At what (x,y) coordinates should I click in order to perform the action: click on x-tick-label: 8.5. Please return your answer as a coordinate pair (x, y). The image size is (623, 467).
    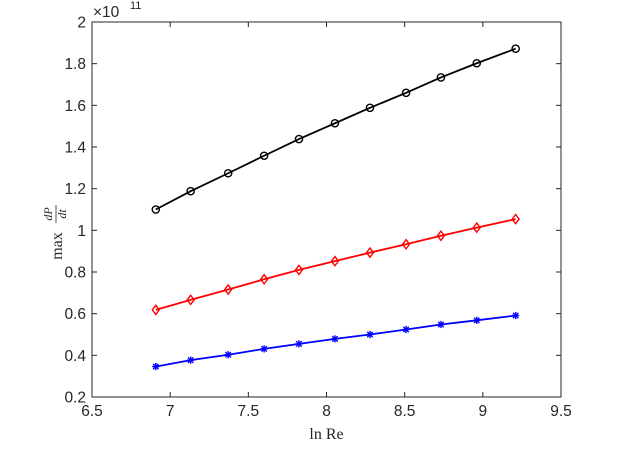
    Looking at the image, I should click on (405, 411).